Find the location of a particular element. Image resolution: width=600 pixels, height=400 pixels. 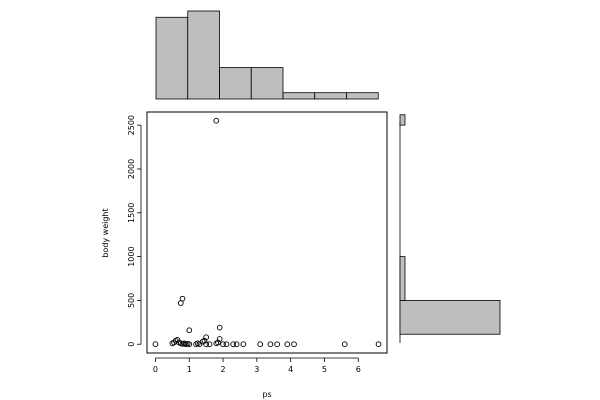

x-tick-label: 2 is located at coordinates (223, 369).